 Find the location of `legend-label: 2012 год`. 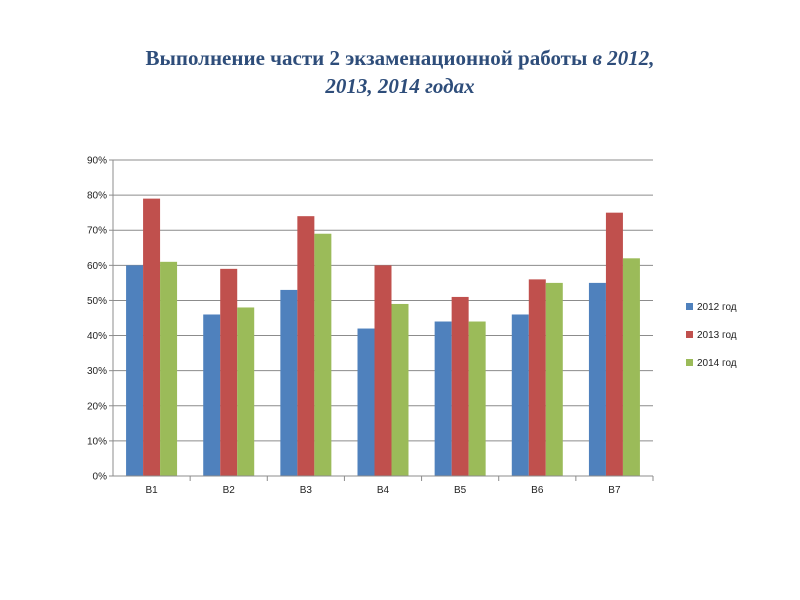

legend-label: 2012 год is located at coordinates (717, 307).